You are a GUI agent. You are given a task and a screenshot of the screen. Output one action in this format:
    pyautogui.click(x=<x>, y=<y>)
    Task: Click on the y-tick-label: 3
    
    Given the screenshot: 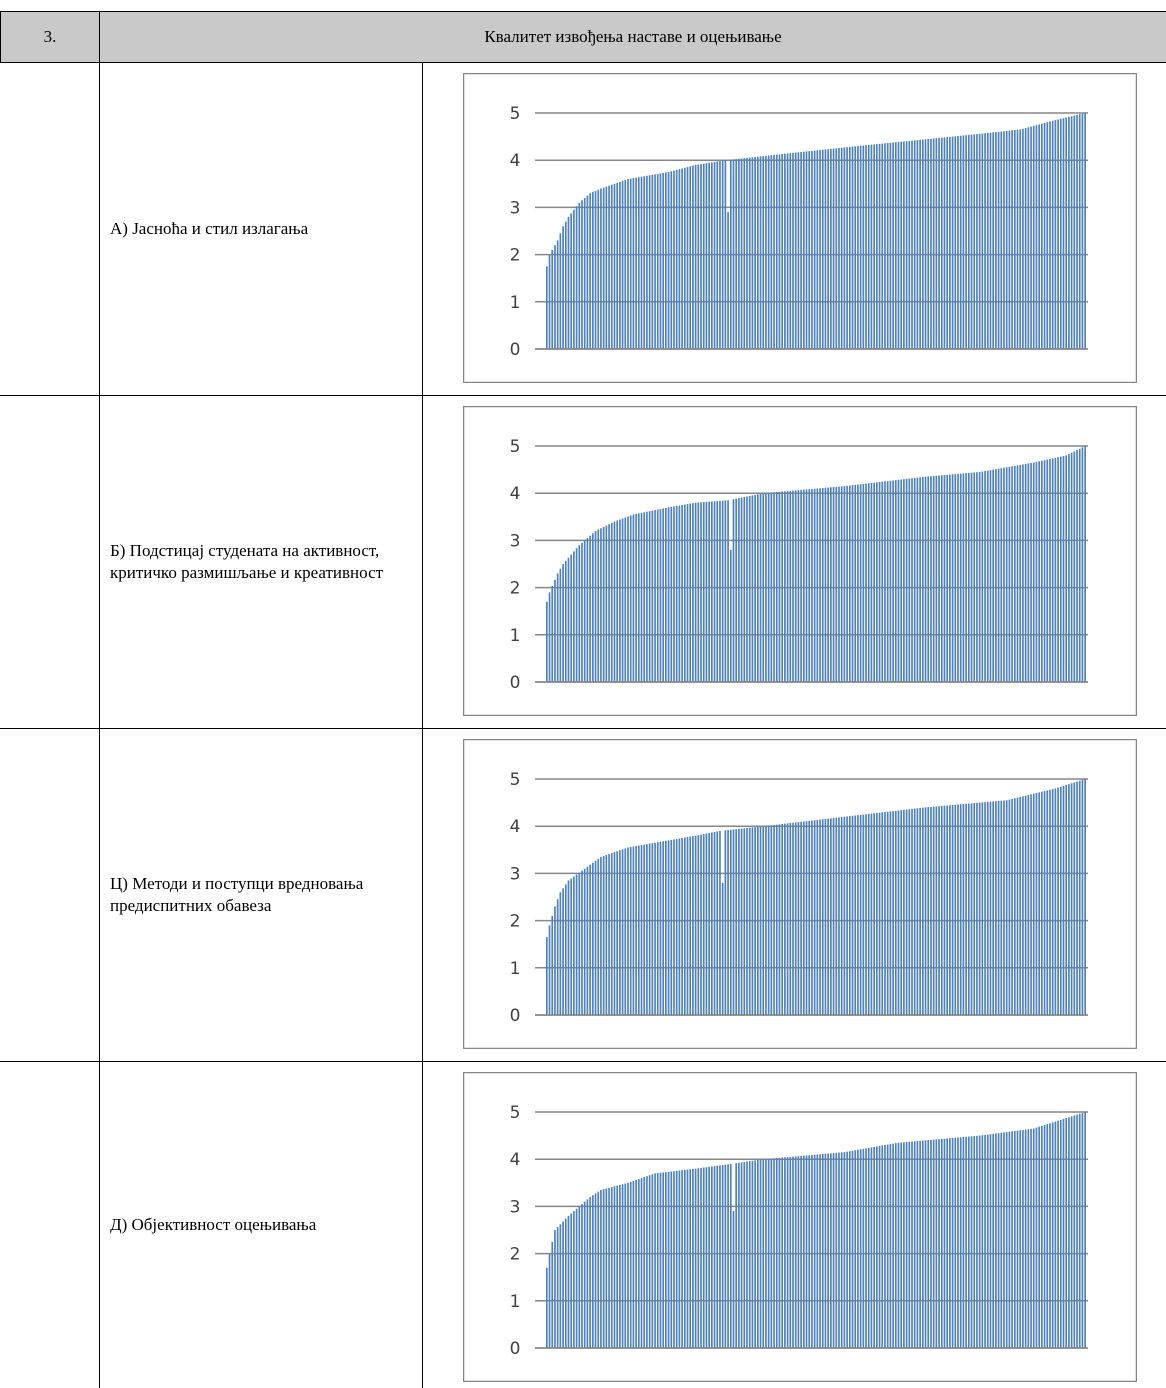 What is the action you would take?
    pyautogui.click(x=515, y=1207)
    